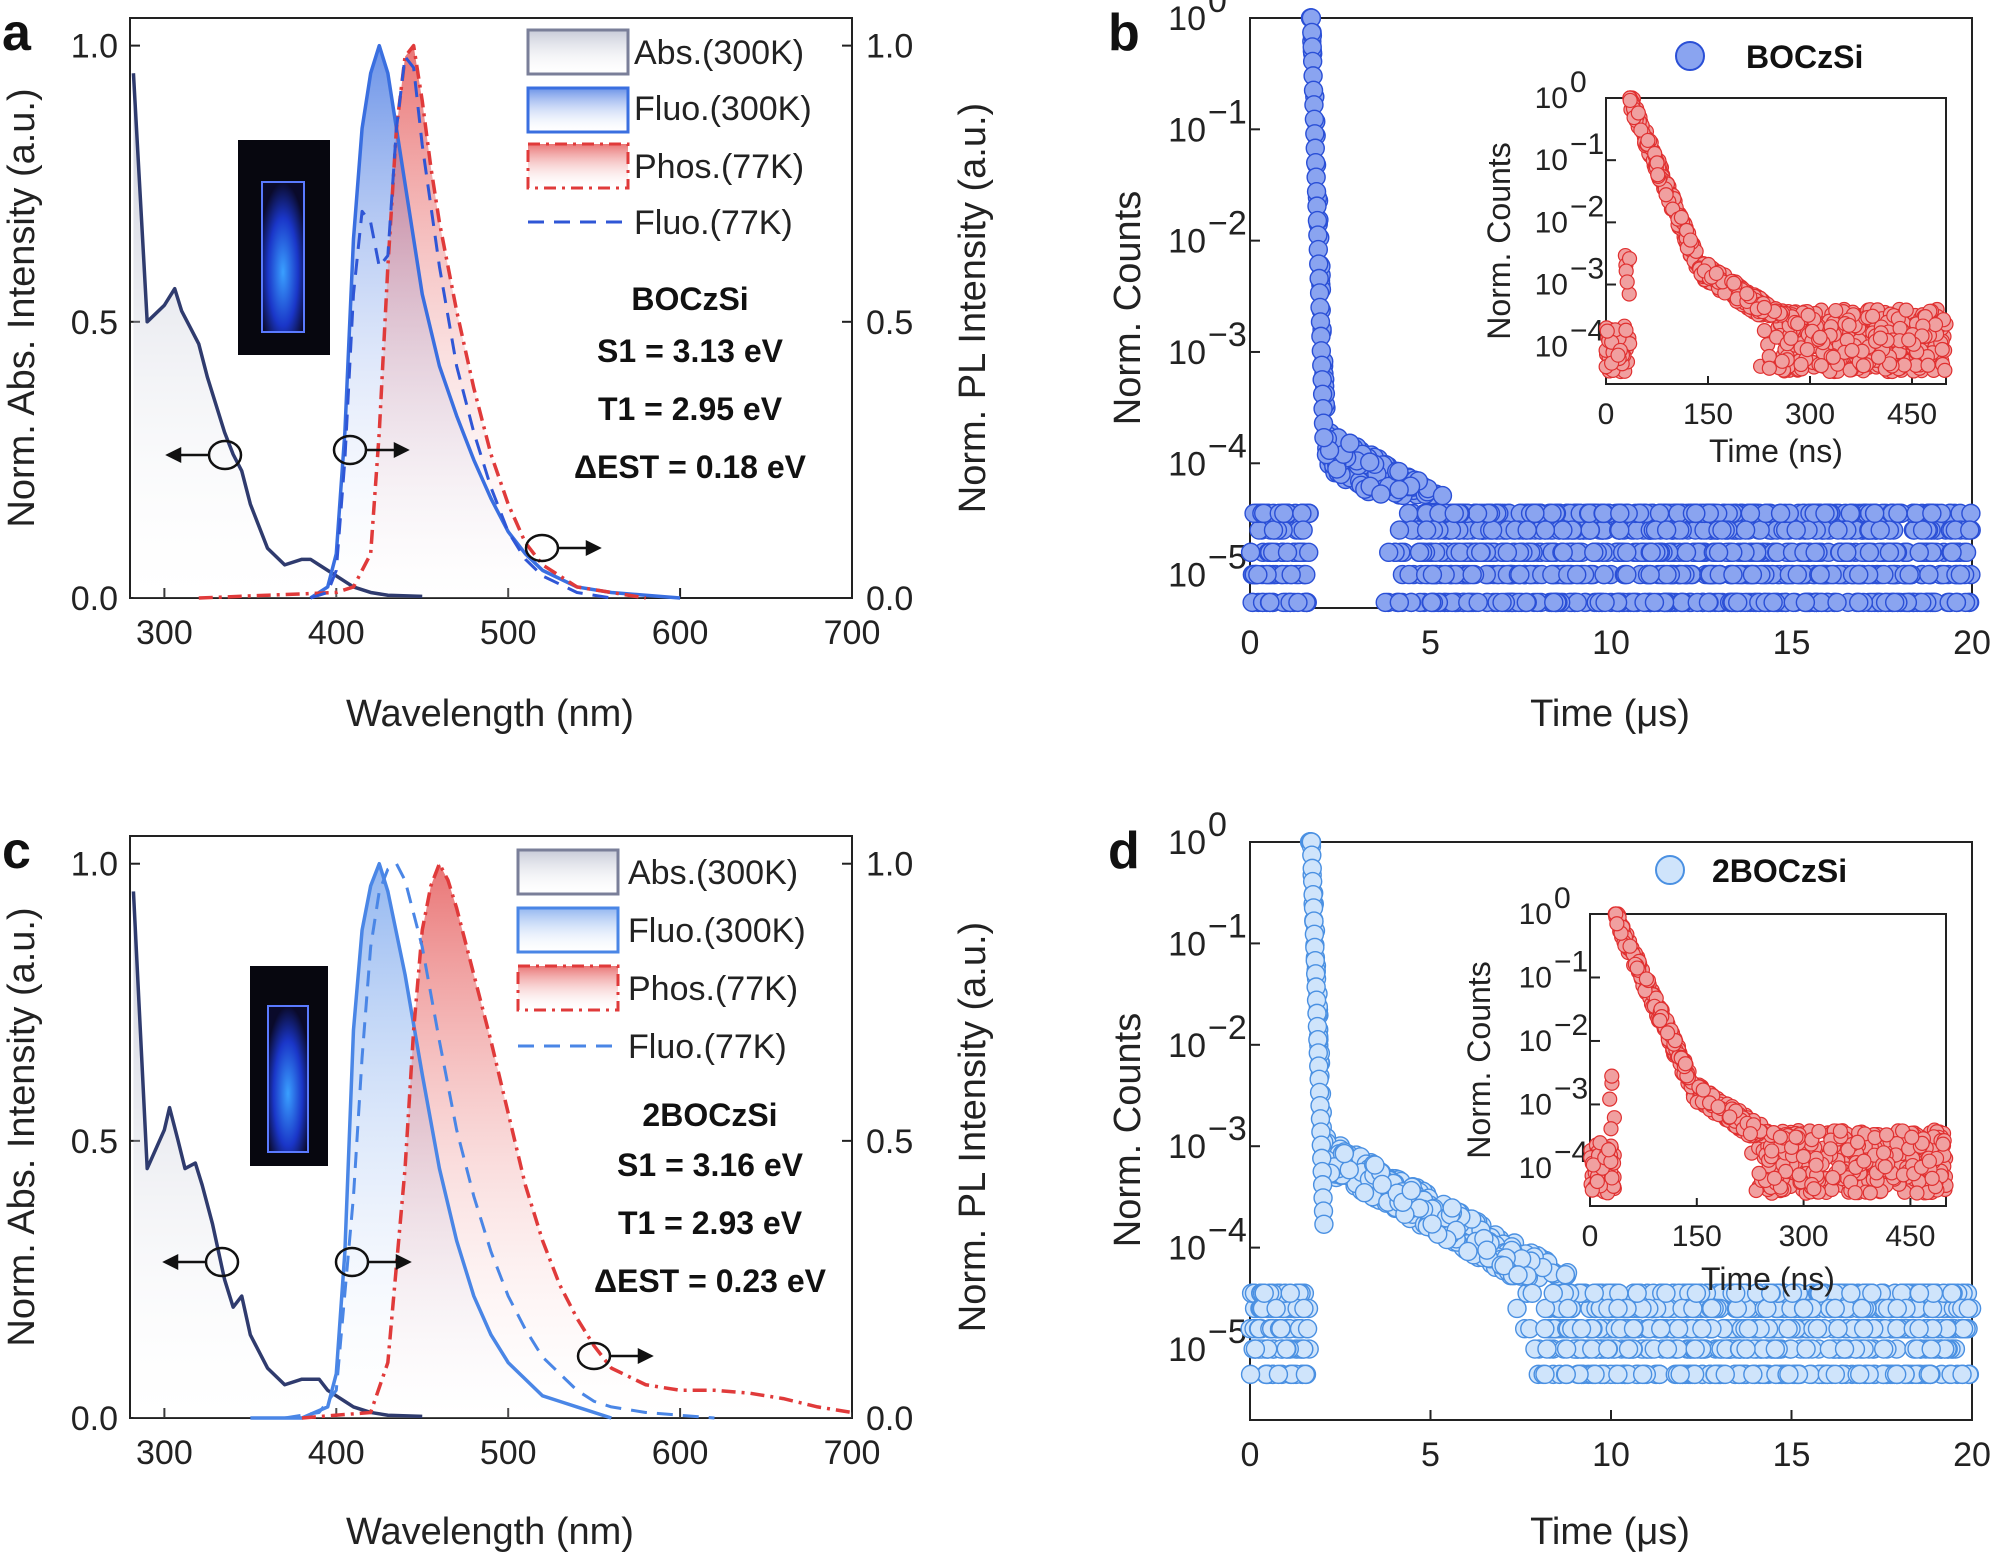 The width and height of the screenshot is (2000, 1558). What do you see at coordinates (1217, 10) in the screenshot?
I see `y-tick-exponent: 0` at bounding box center [1217, 10].